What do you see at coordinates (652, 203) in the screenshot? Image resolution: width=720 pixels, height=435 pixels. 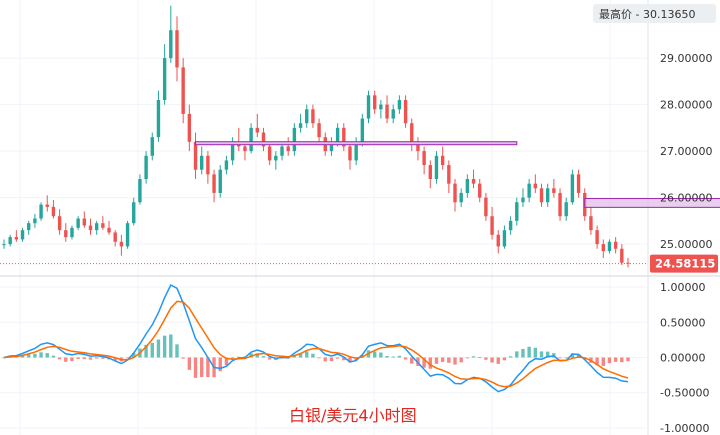 I see `support-zone` at bounding box center [652, 203].